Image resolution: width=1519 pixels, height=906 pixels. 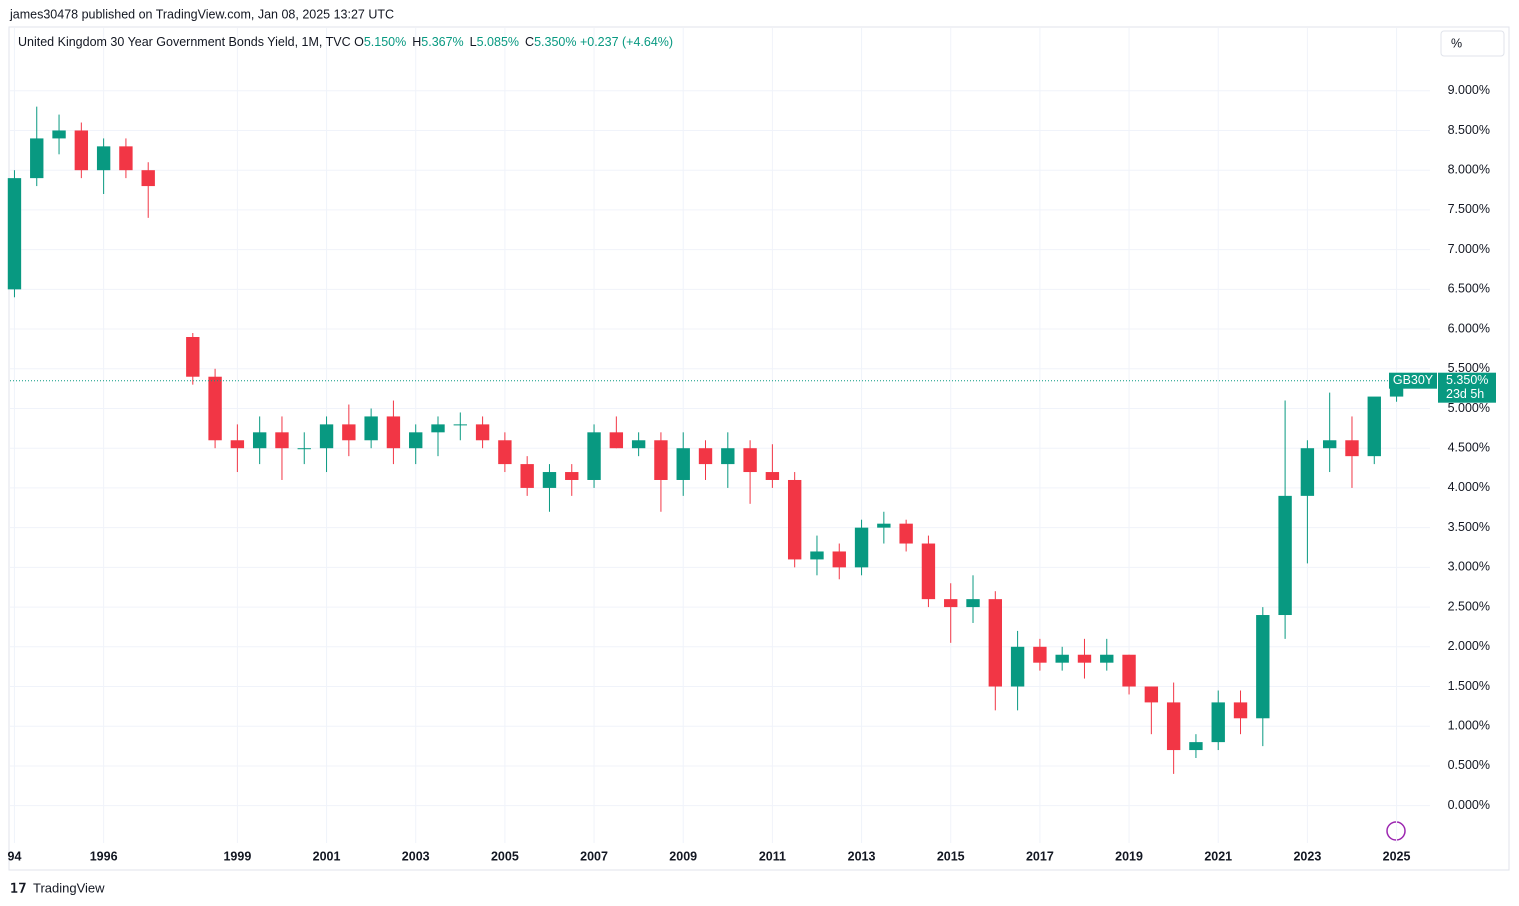 I want to click on change: +0.237 (+4.64%), so click(x=626, y=42).